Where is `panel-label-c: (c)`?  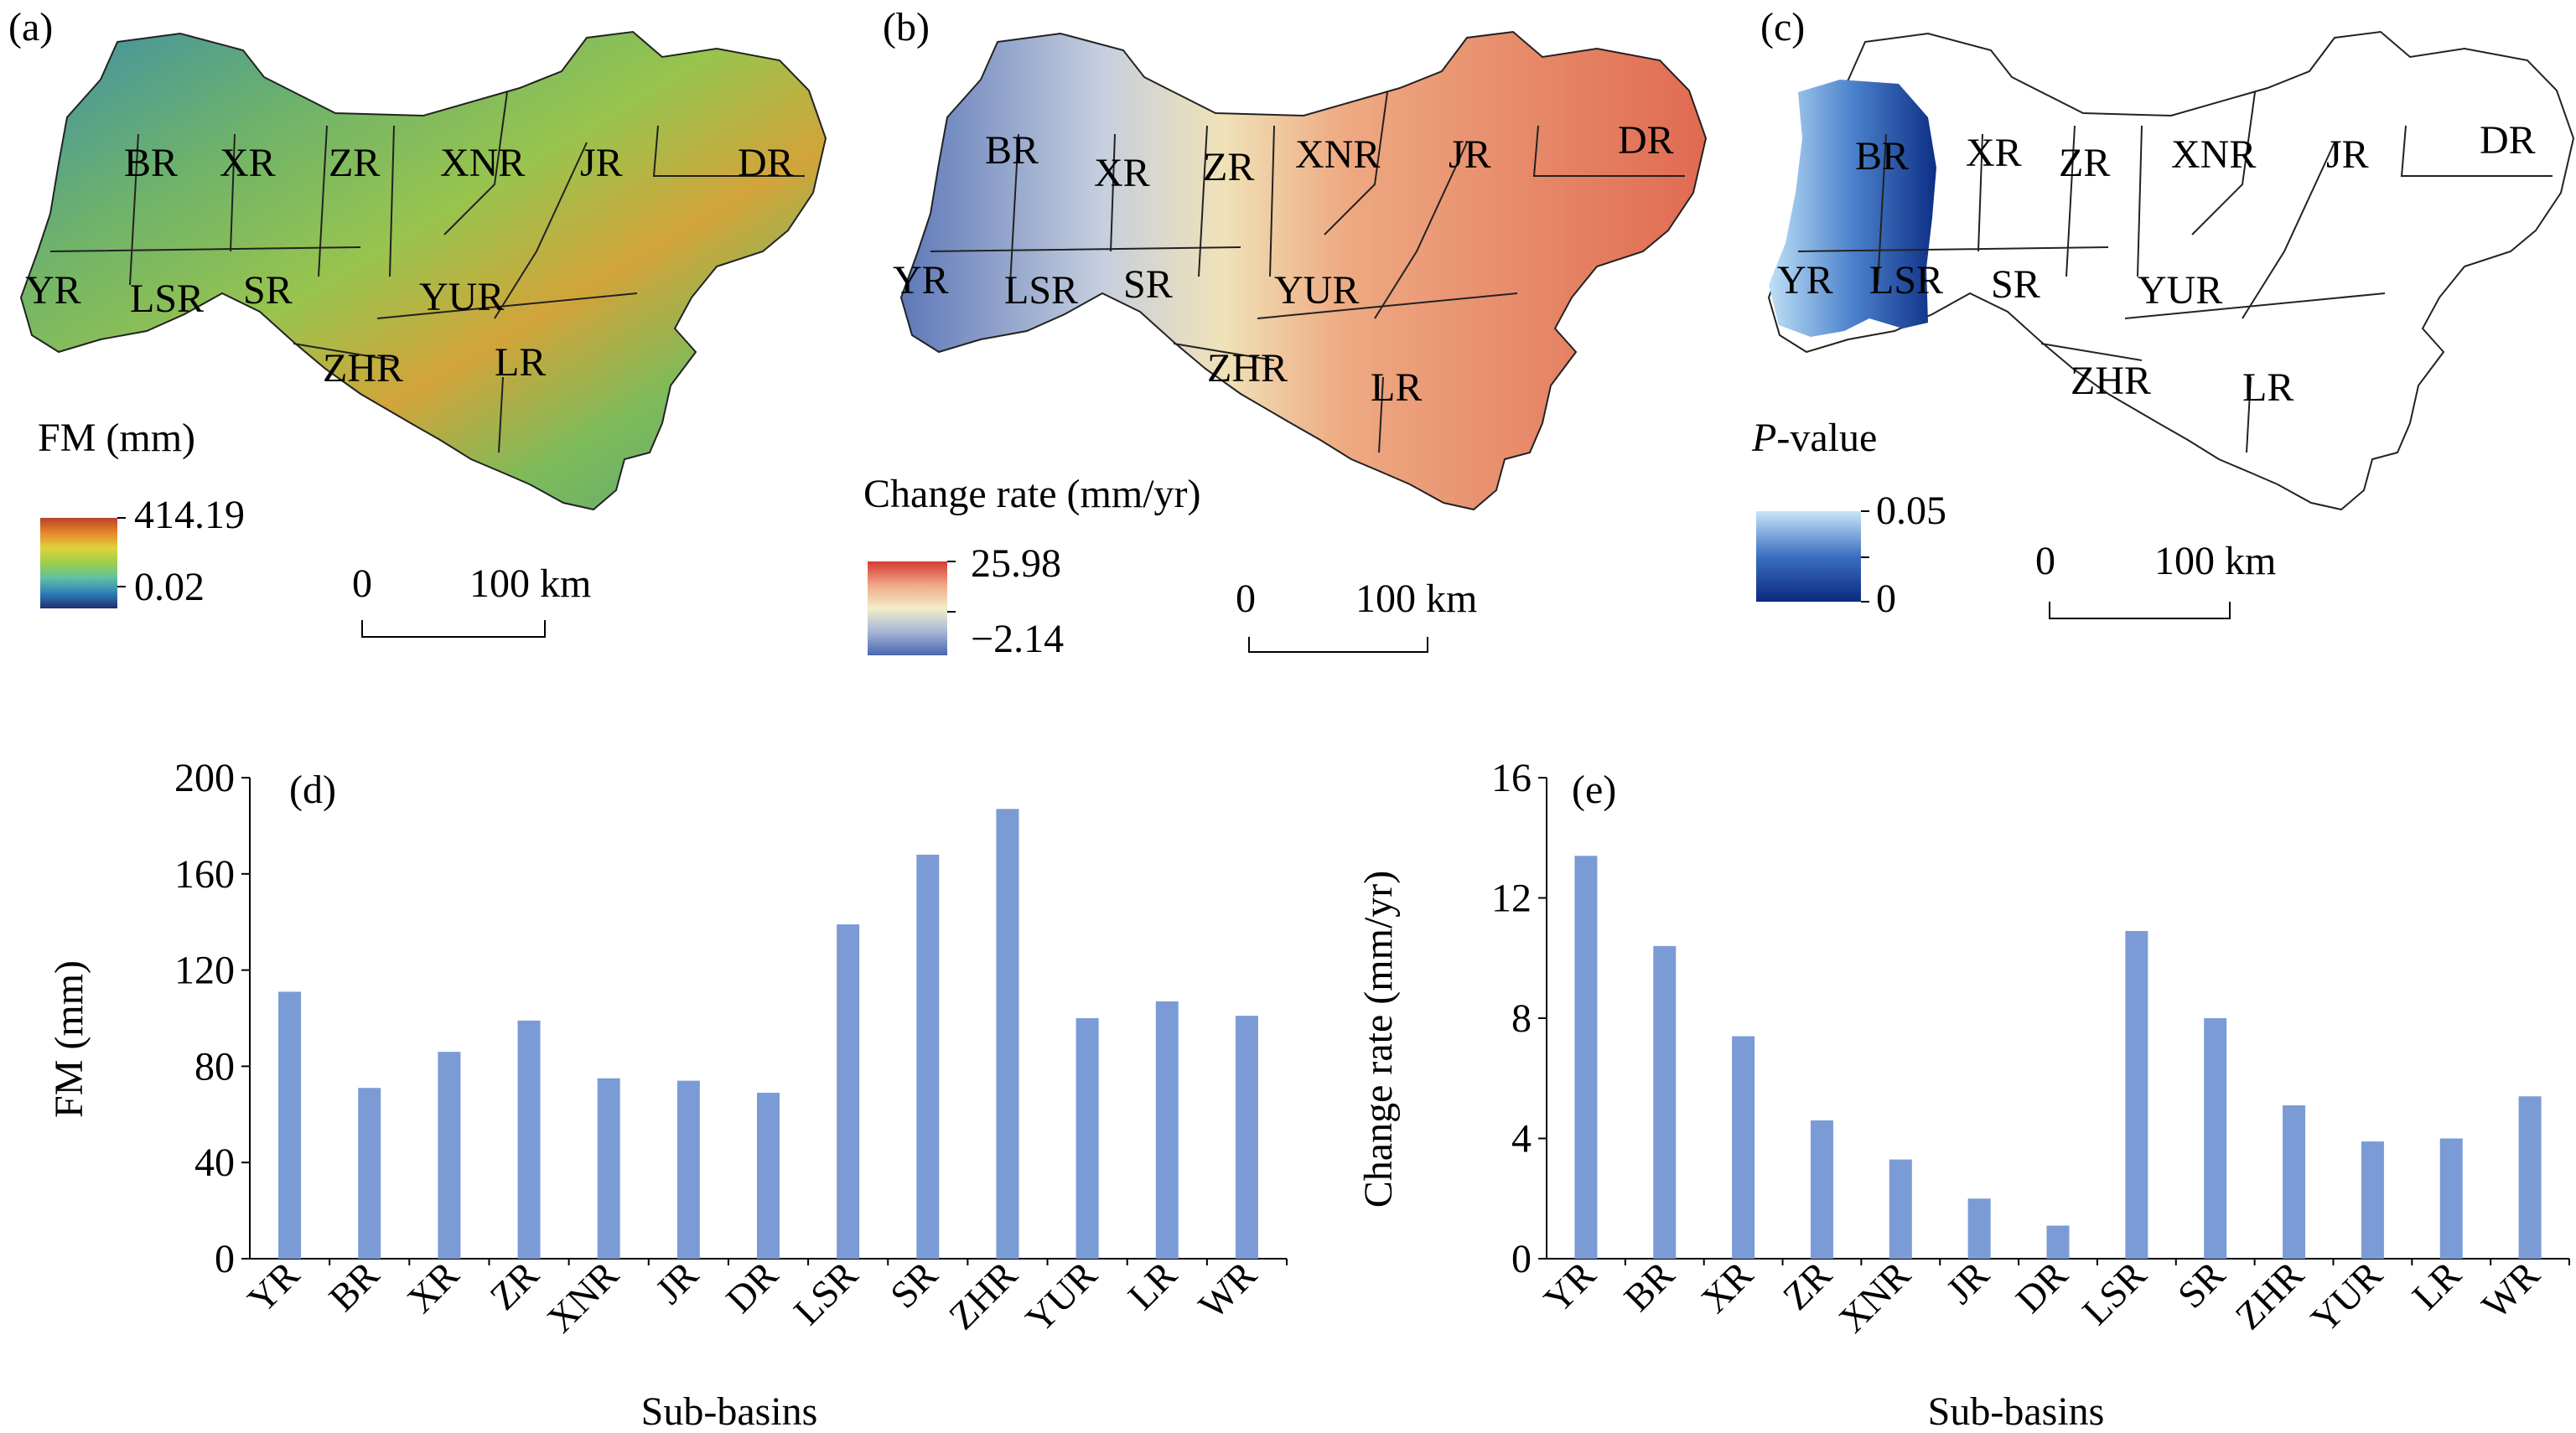 panel-label-c: (c) is located at coordinates (1782, 27).